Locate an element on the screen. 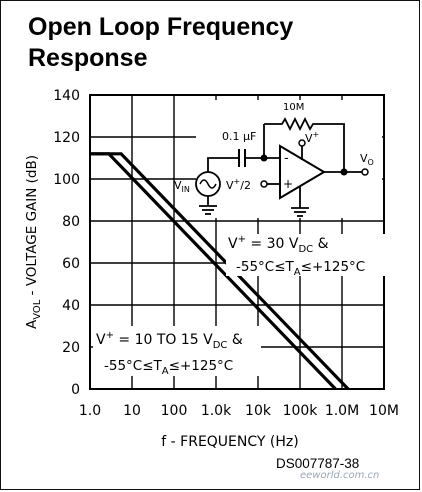 The width and height of the screenshot is (422, 492). annotation-30v-bg is located at coordinates (306, 255).